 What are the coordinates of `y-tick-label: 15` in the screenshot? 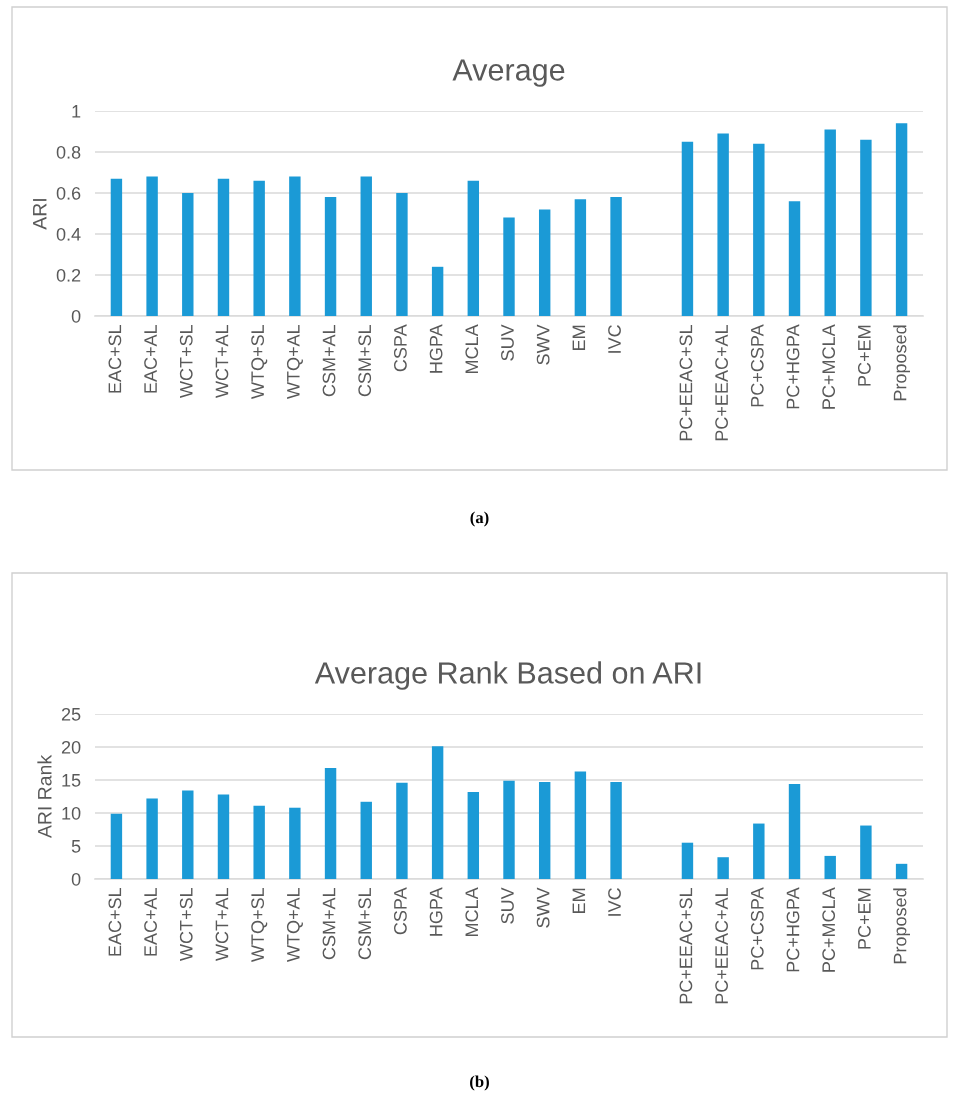 It's located at (71, 780).